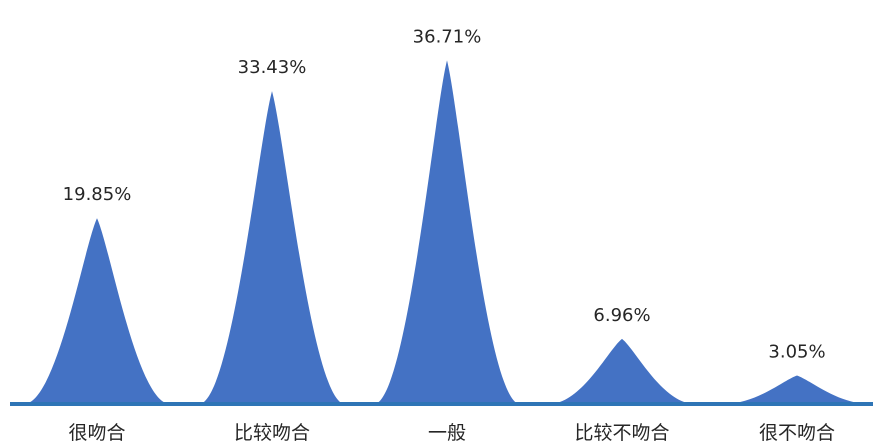 The image size is (873, 445). Describe the element at coordinates (447, 36) in the screenshot. I see `value-label-3: 36.71%` at that location.